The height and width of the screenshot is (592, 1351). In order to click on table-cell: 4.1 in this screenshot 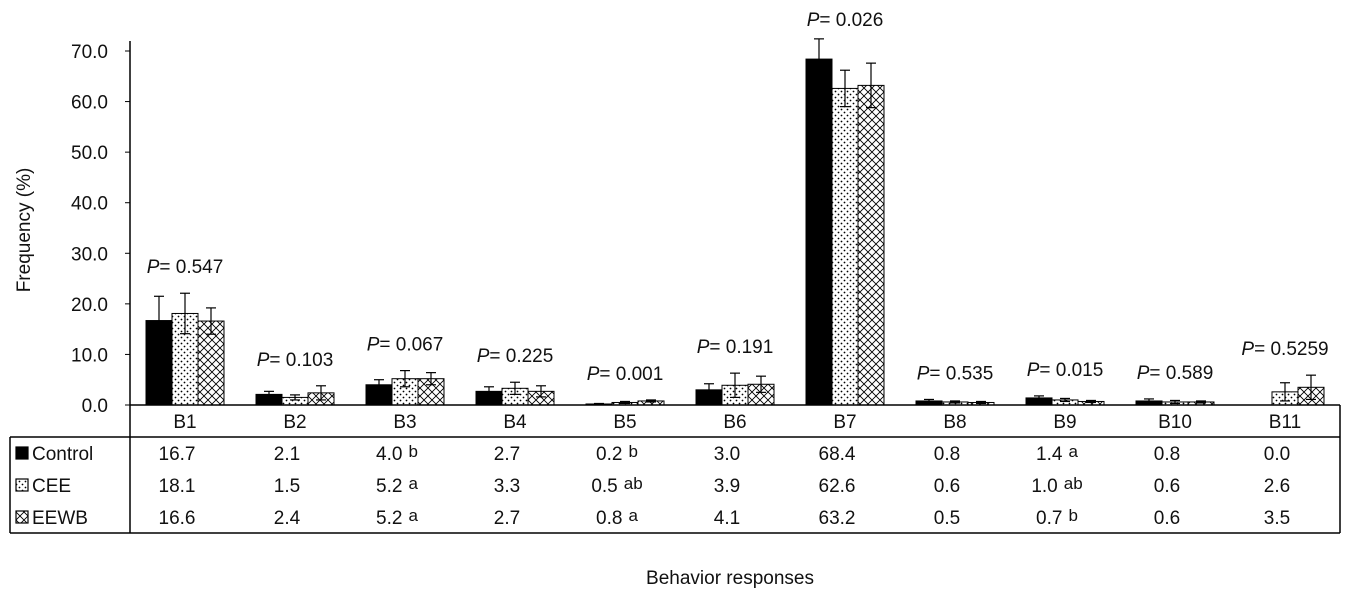, I will do `click(727, 518)`.